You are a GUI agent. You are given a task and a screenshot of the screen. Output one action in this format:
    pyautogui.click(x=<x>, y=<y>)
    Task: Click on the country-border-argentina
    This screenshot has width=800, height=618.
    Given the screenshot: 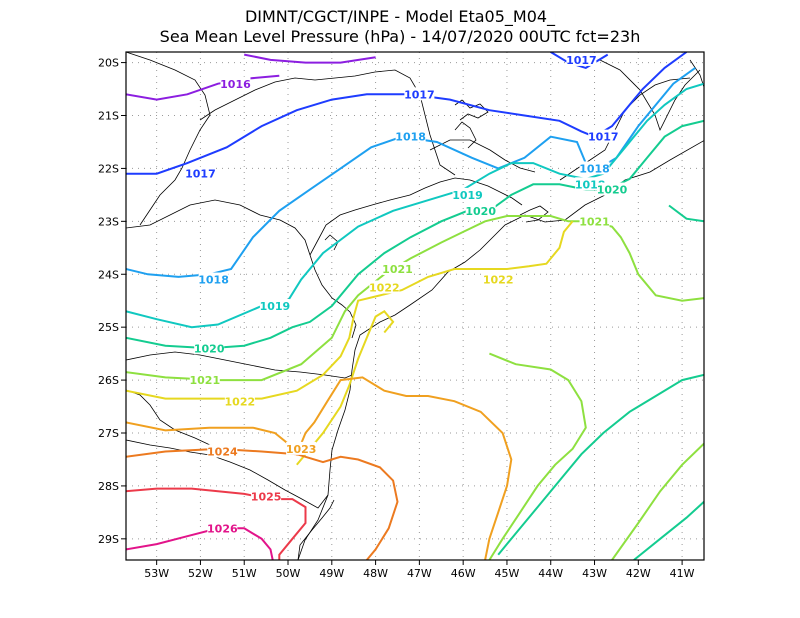 What is the action you would take?
    pyautogui.click(x=178, y=419)
    